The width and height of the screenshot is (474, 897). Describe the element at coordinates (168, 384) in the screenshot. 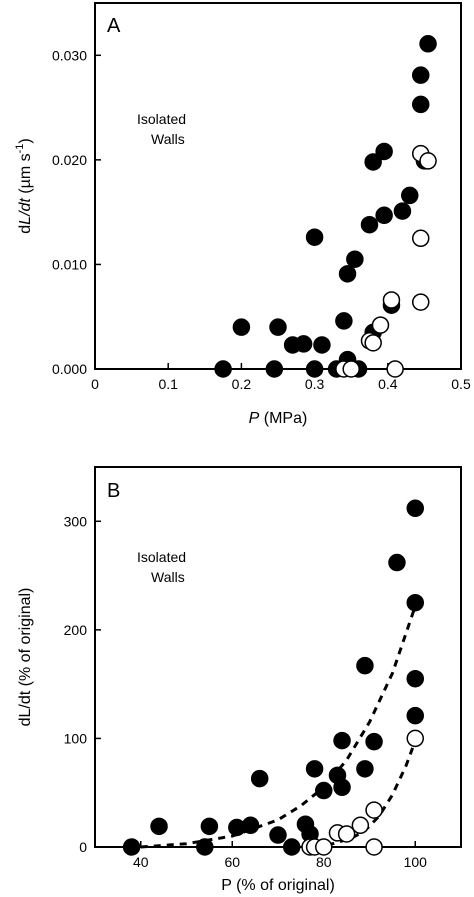

I see `x-tick-label: 0.1` at that location.